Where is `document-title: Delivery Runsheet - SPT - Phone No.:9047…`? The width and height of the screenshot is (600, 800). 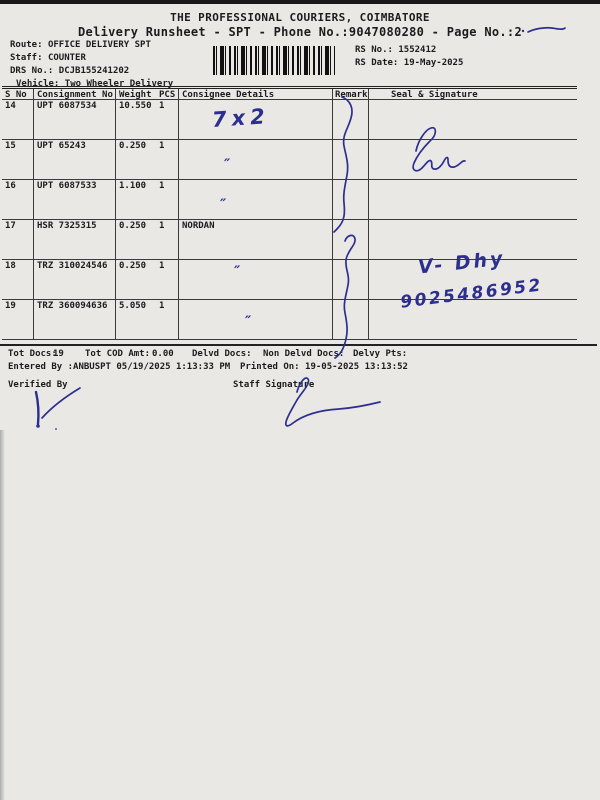
document-title: Delivery Runsheet - SPT - Phone No.:9047… is located at coordinates (300, 32).